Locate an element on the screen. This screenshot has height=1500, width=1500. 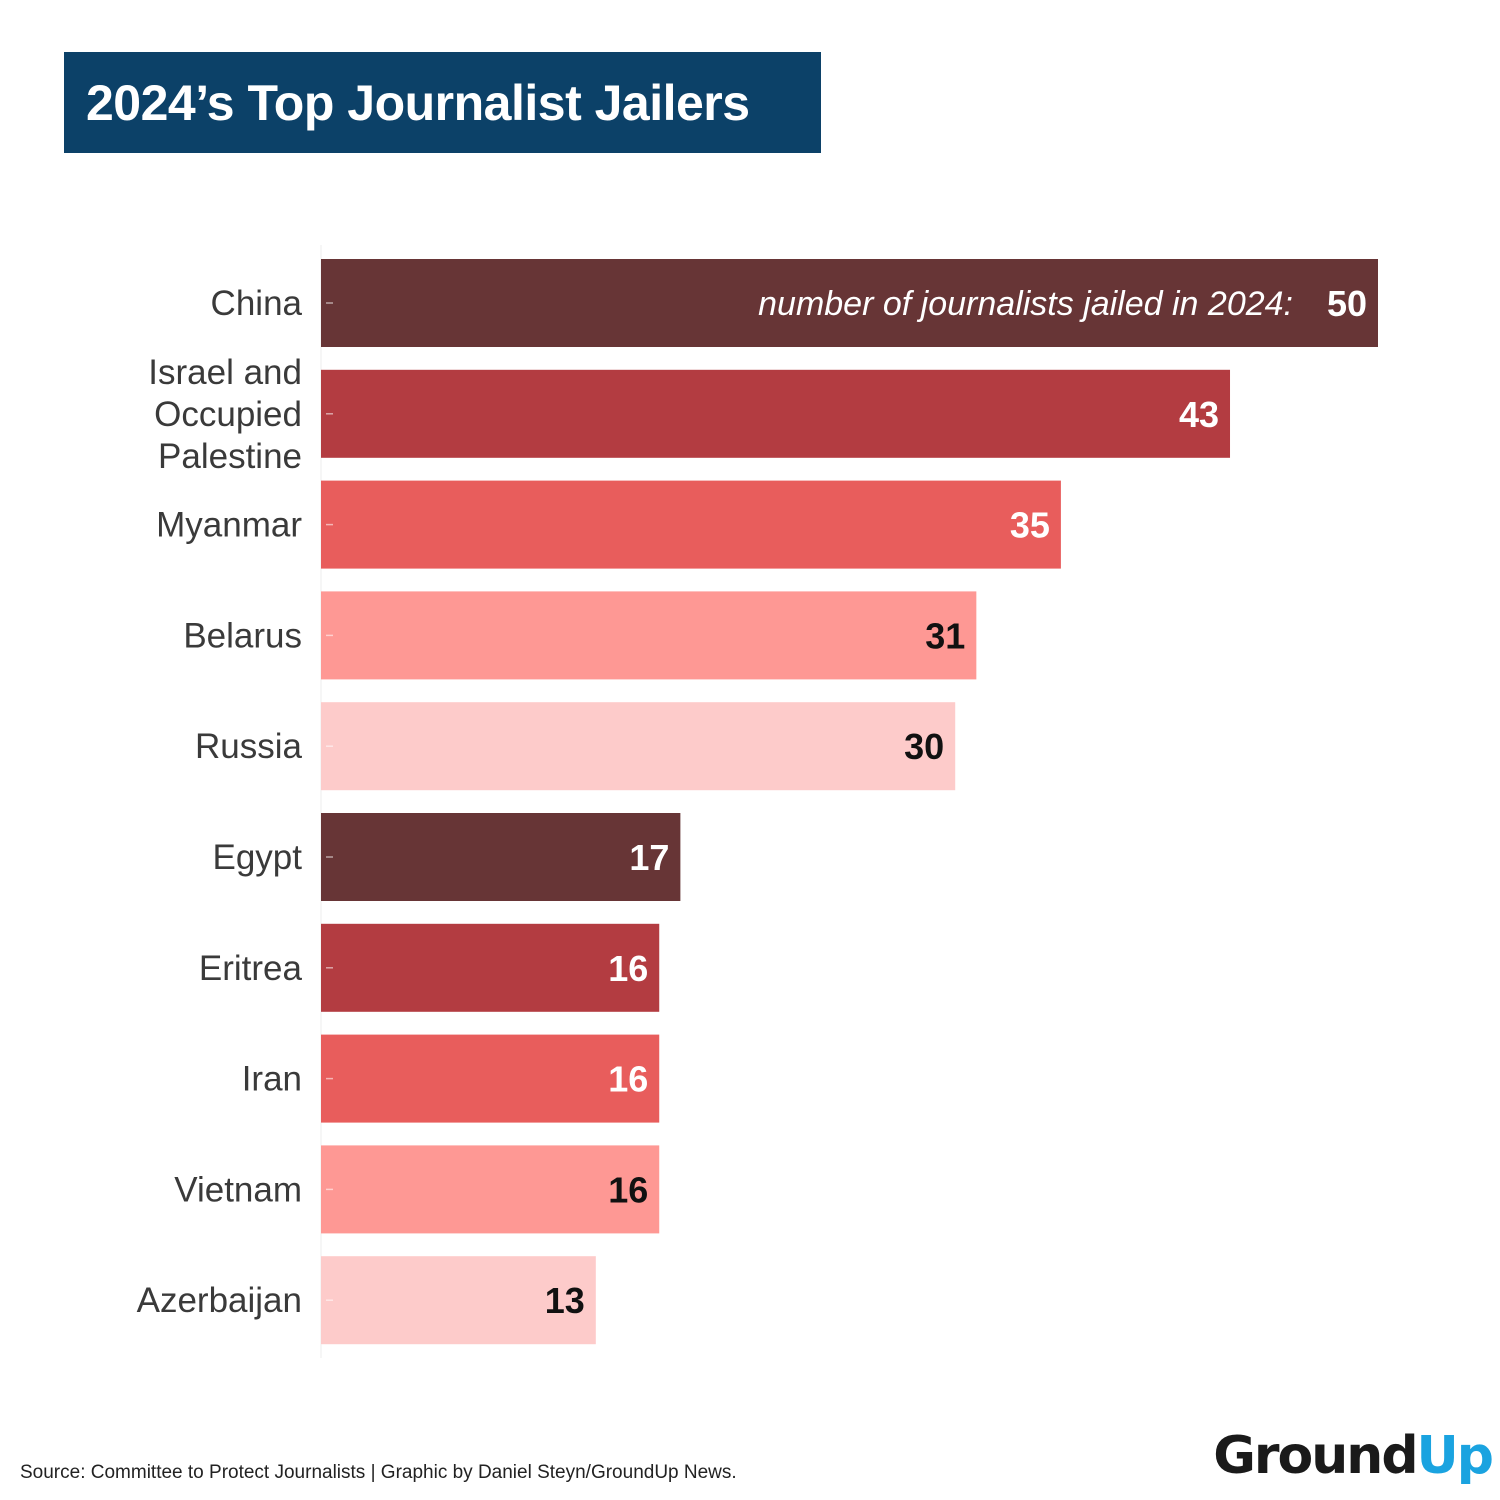
category-label: Russia is located at coordinates (249, 746).